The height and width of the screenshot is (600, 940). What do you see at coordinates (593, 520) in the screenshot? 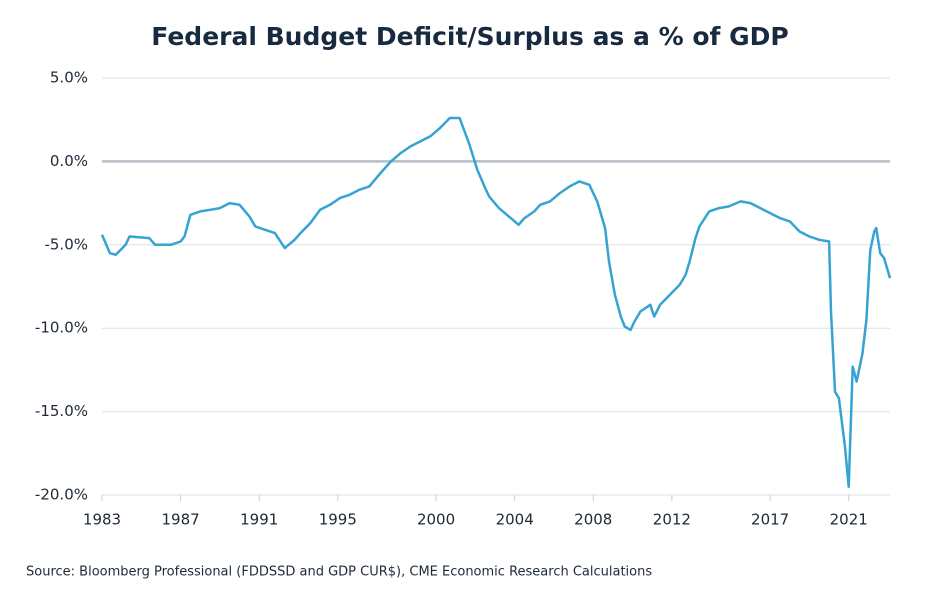
I see `x-tick-label: 2008` at bounding box center [593, 520].